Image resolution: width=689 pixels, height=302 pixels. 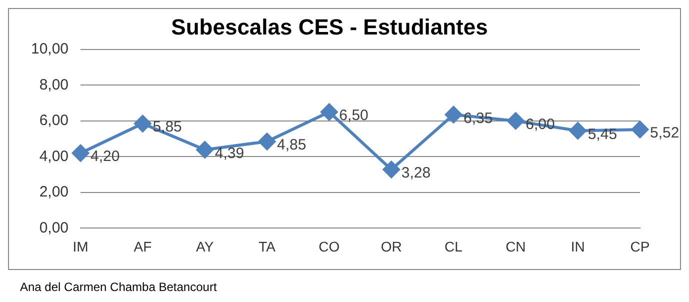 I want to click on data-label: 5,52, so click(x=665, y=133).